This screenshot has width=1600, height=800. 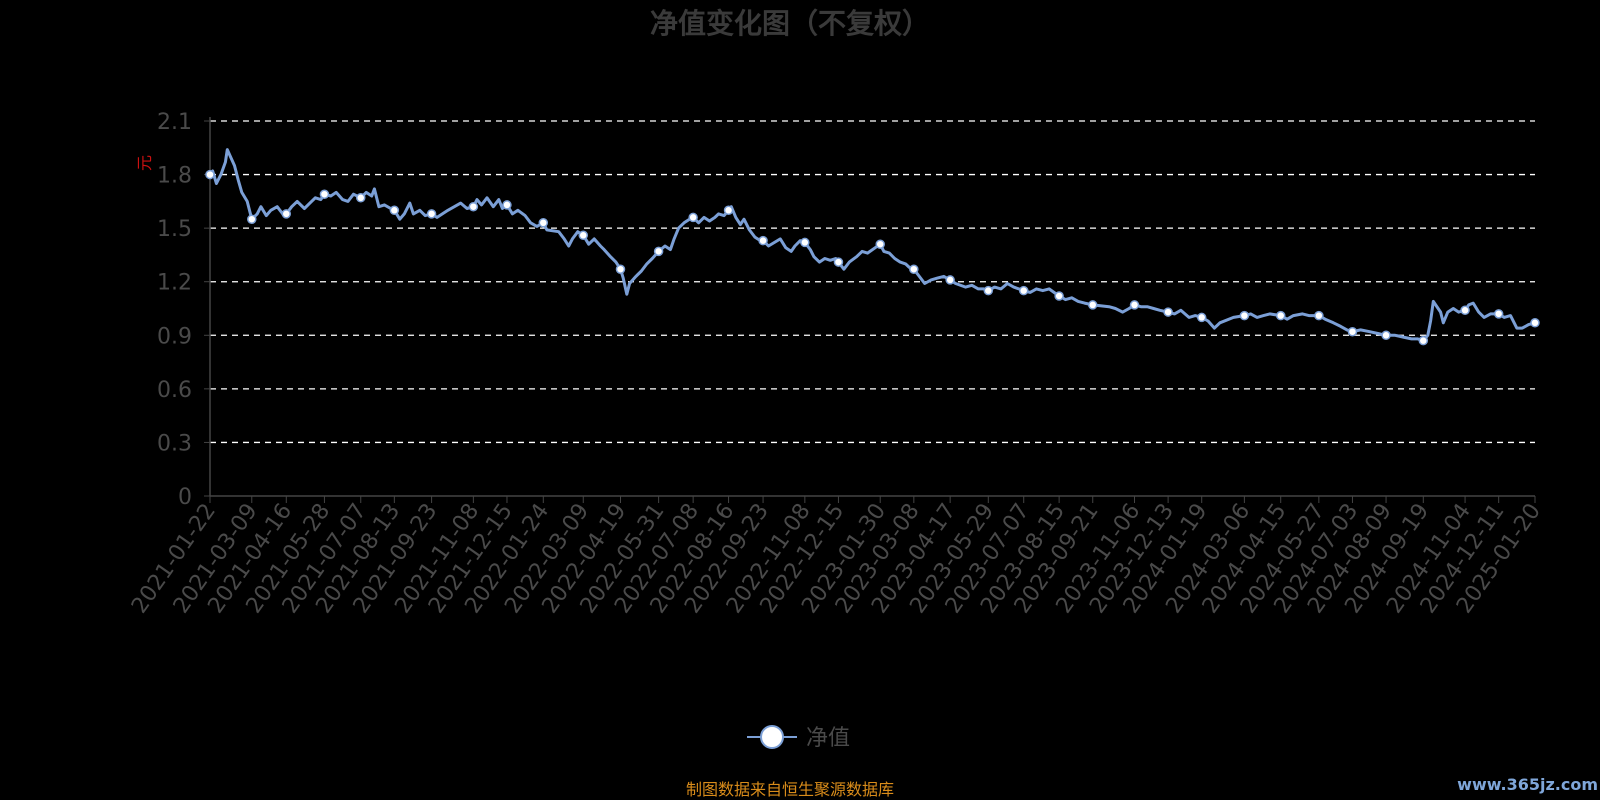 What do you see at coordinates (183, 310) in the screenshot?
I see `y-axis-ticks: 0 0.3 0.6 0.9 1.2 1.5 1.8 2.1` at bounding box center [183, 310].